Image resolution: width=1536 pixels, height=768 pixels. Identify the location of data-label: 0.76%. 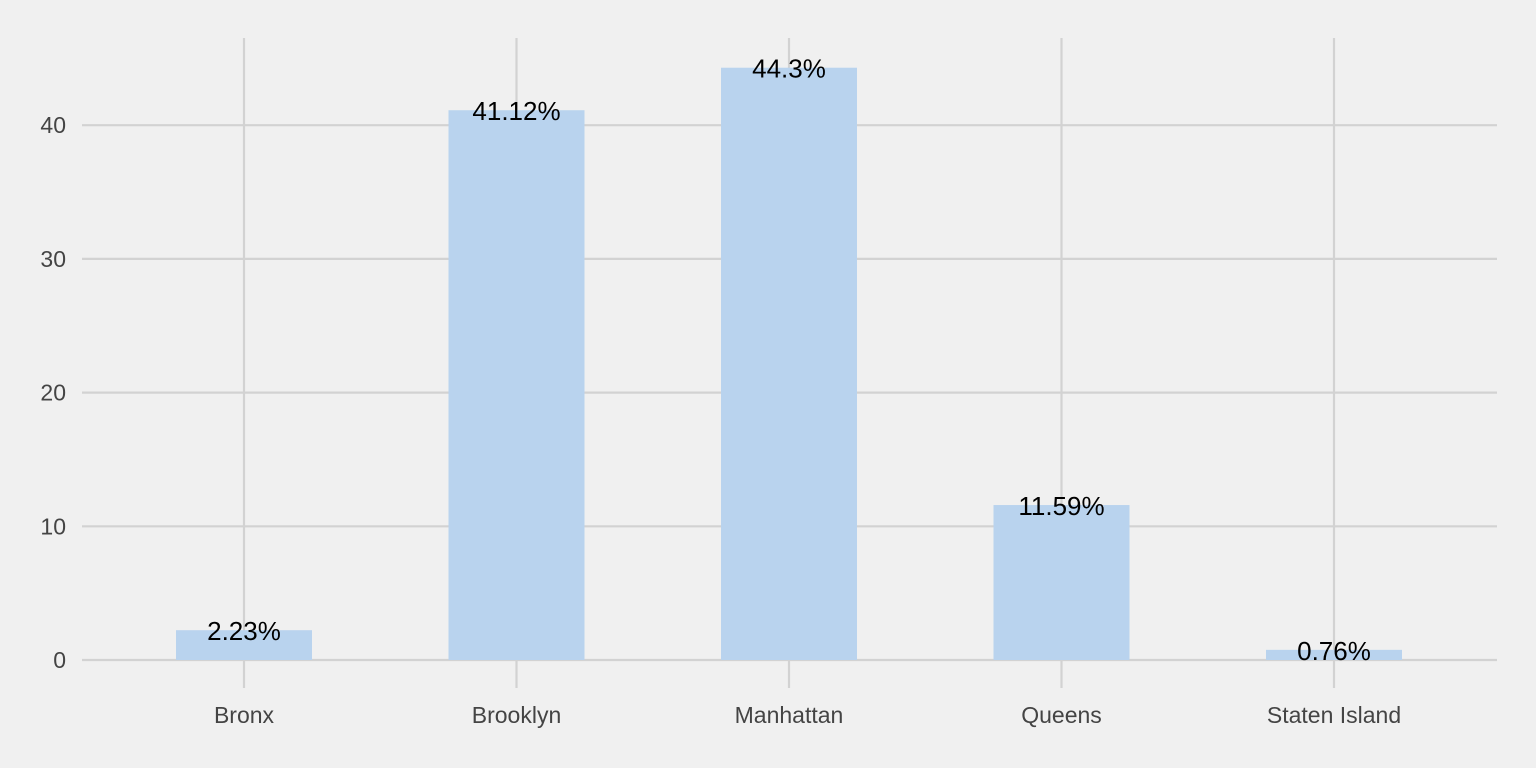
(1334, 651).